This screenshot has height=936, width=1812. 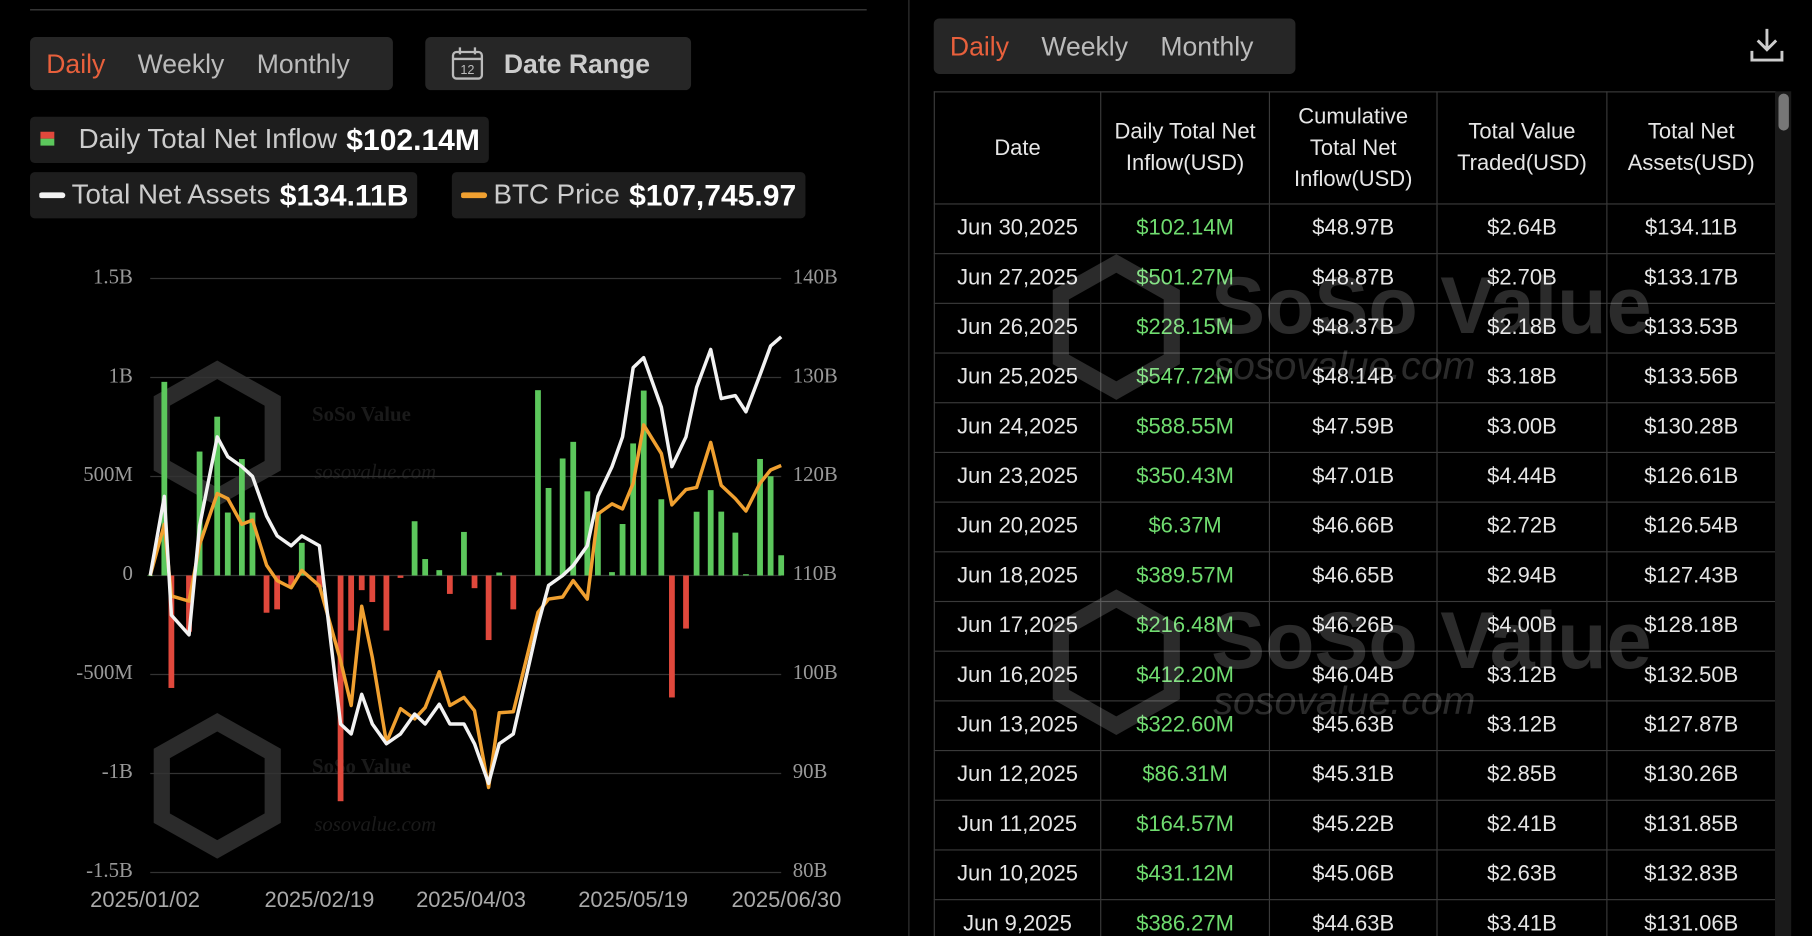 I want to click on x-tick-label: 2025/01/02, so click(x=145, y=899).